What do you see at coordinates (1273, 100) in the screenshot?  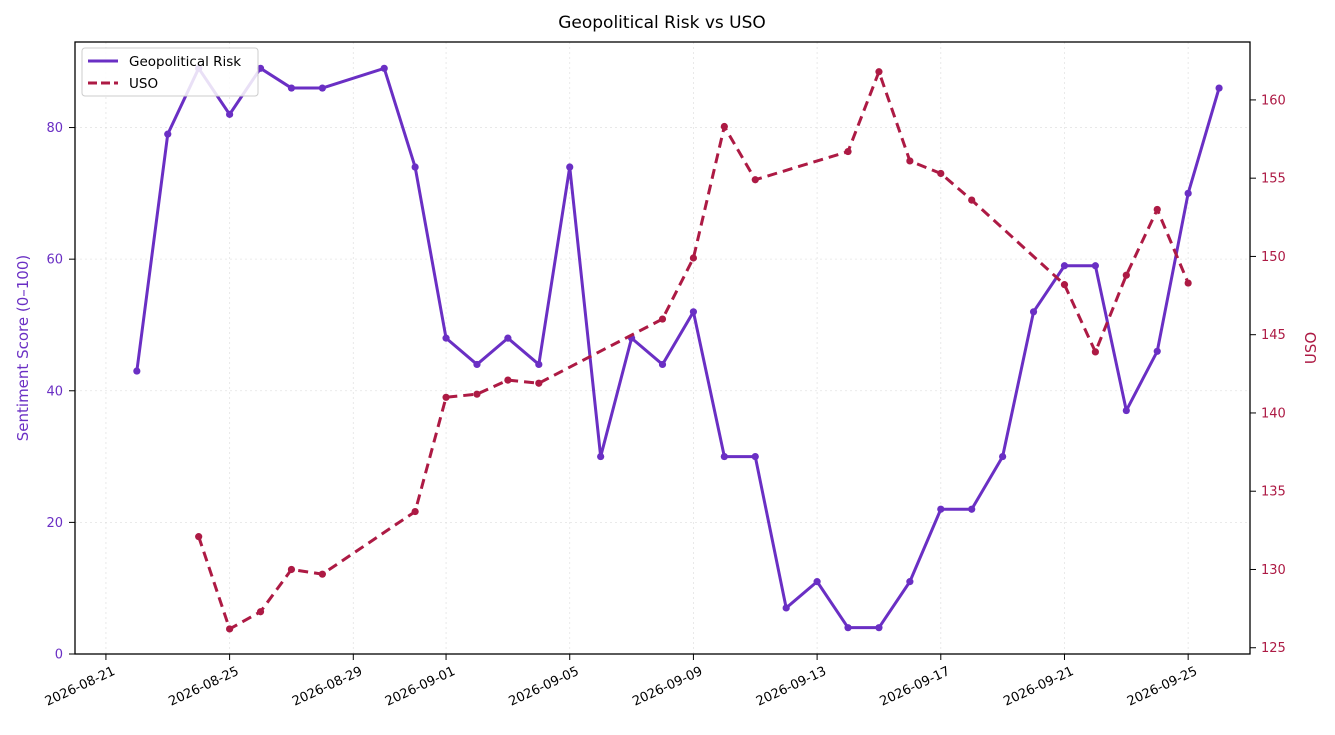 I see `y-right-tick-label: 160` at bounding box center [1273, 100].